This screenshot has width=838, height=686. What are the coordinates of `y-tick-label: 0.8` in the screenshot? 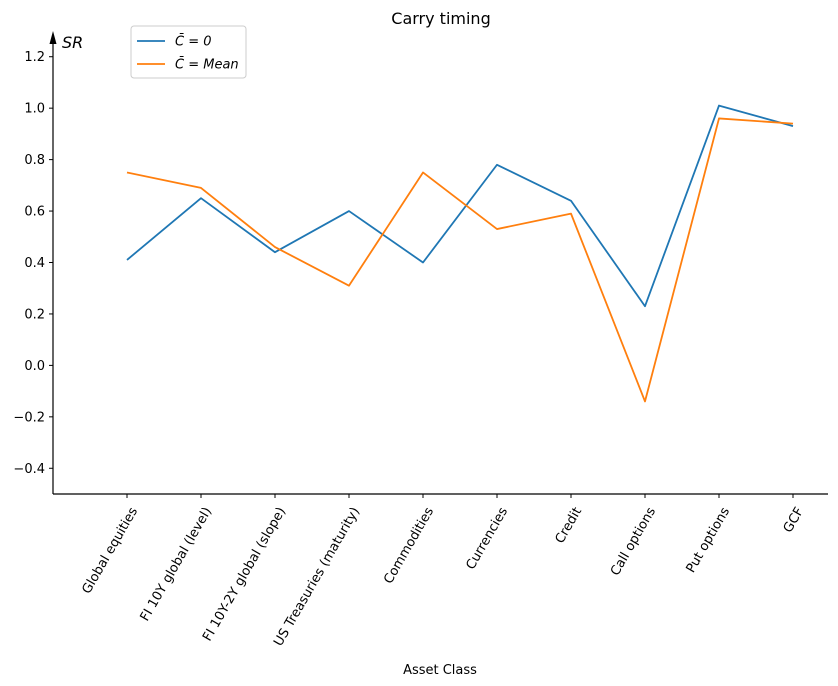 It's located at (34, 160).